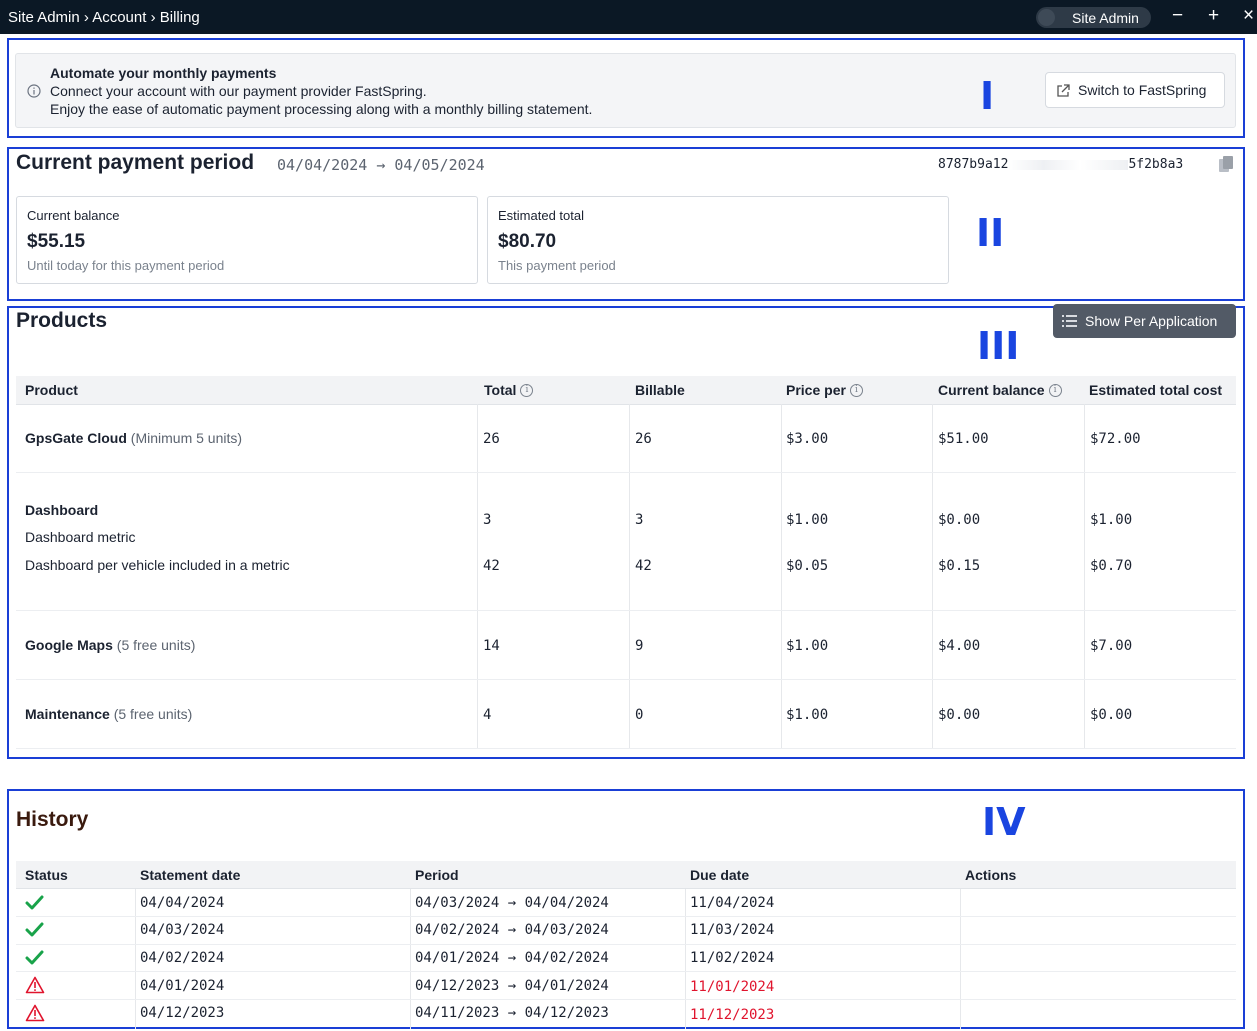 The width and height of the screenshot is (1257, 1031). I want to click on period-range: 04/11/2023 → 04/12/2023, so click(512, 1013).